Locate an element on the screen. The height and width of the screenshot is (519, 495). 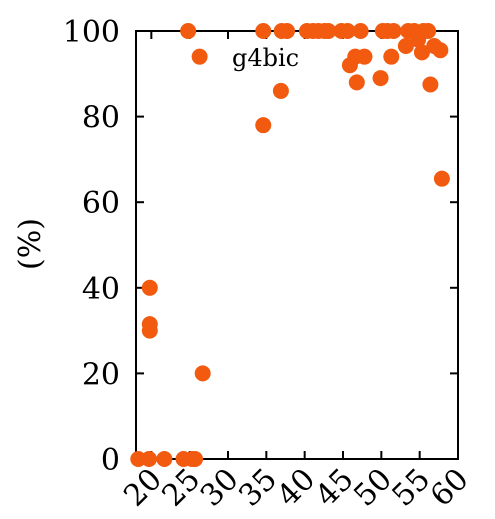
chart-annotation: g4bic is located at coordinates (265, 58).